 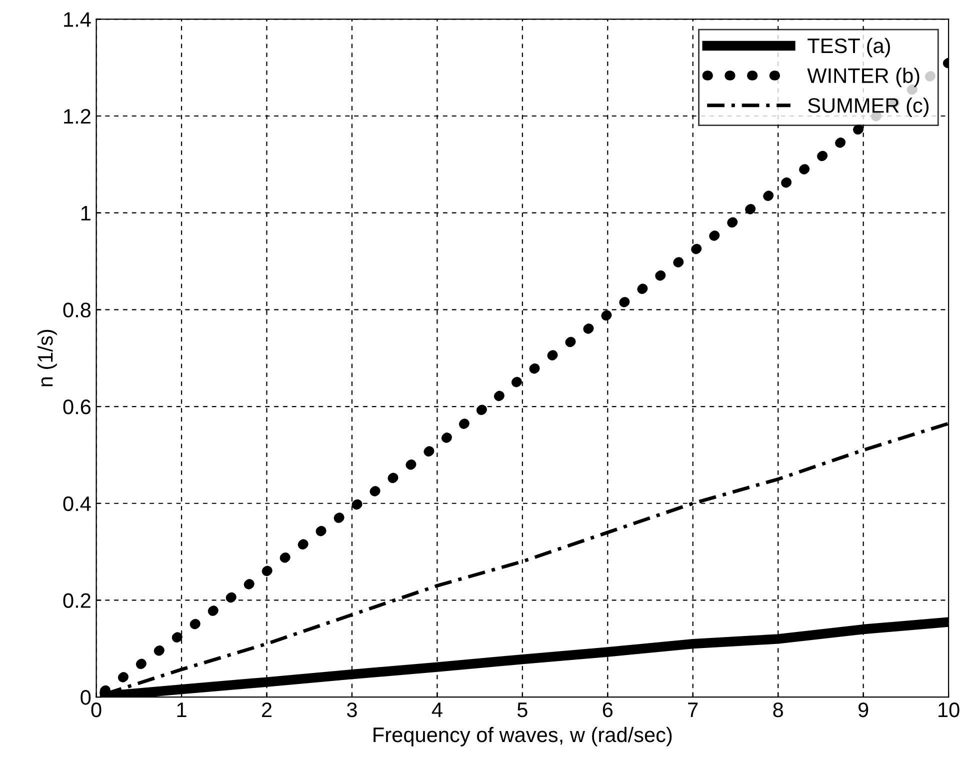 What do you see at coordinates (607, 710) in the screenshot?
I see `x-tick-label: 6` at bounding box center [607, 710].